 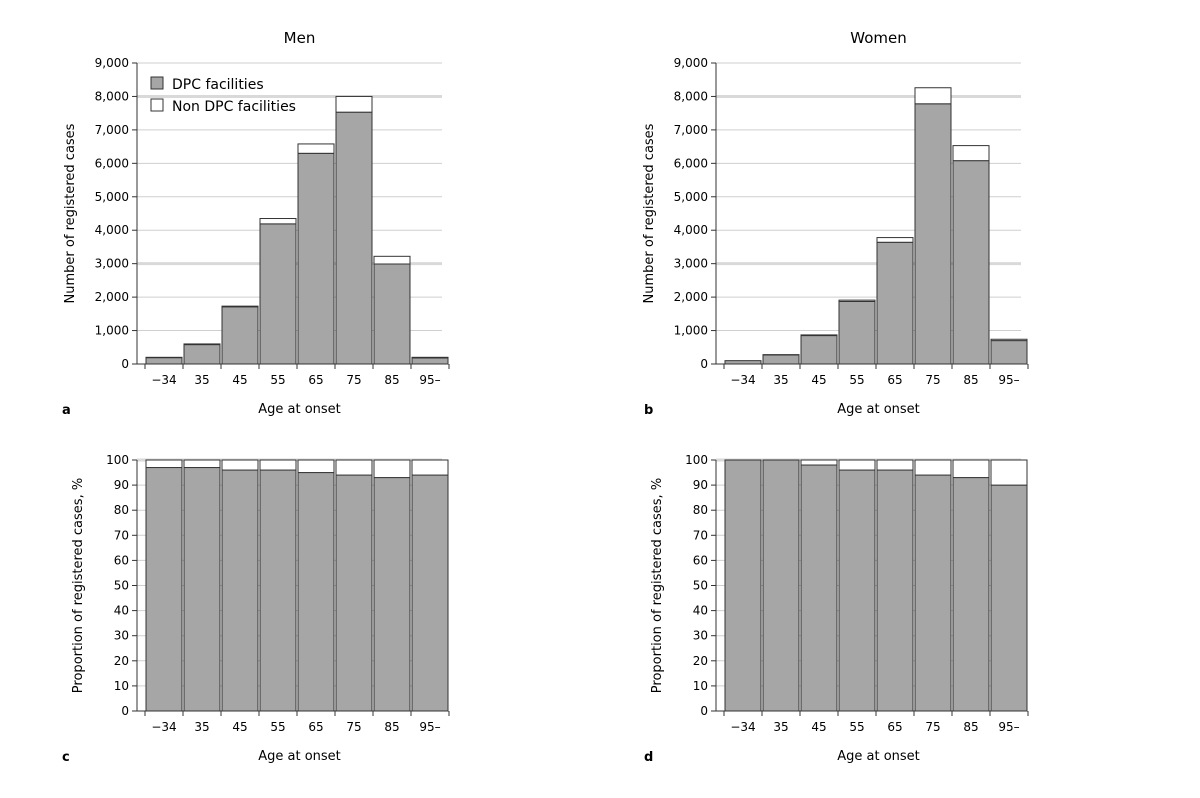 I want to click on panel-letter: a, so click(x=66, y=410).